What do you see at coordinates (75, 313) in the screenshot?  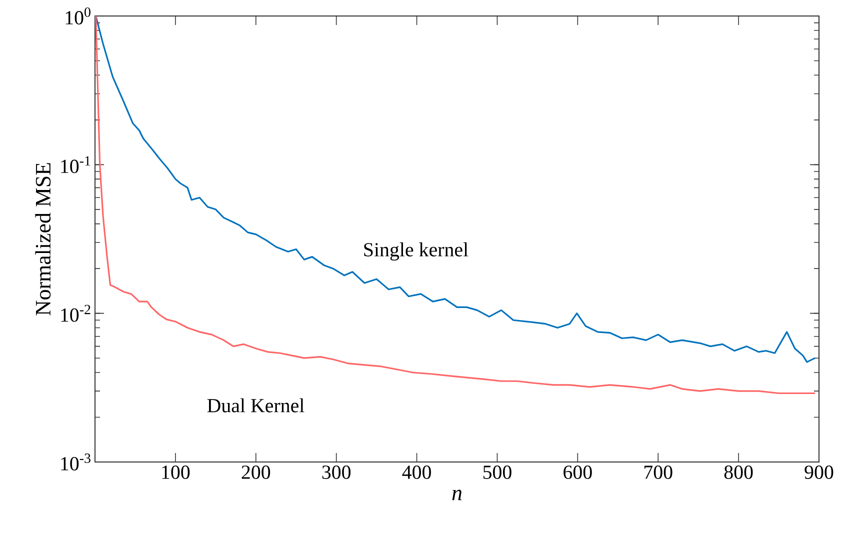 I see `y-tick-label: 10$^{-2}$` at bounding box center [75, 313].